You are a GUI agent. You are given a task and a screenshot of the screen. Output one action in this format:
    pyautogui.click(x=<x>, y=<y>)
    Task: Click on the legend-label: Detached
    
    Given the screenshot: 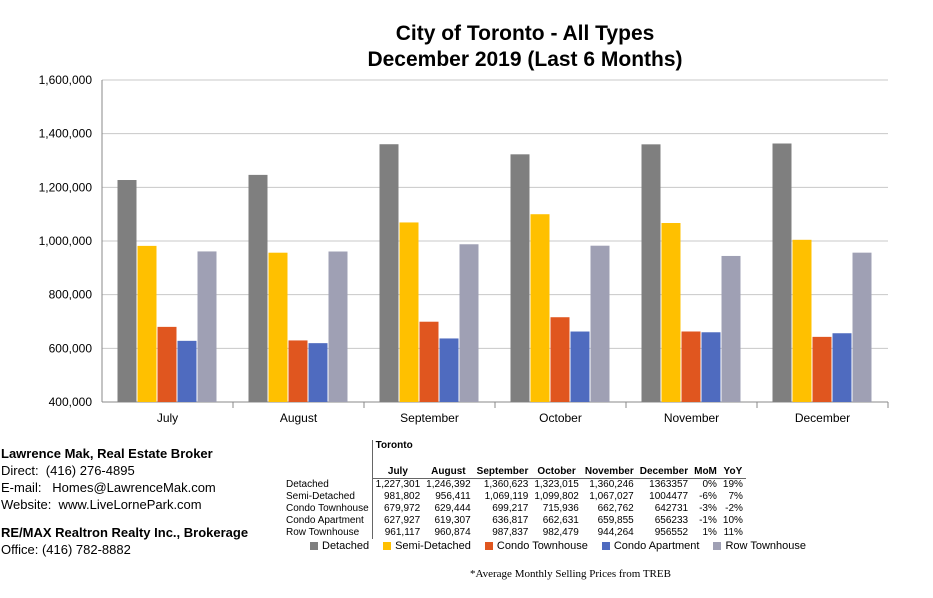 What is the action you would take?
    pyautogui.click(x=346, y=546)
    